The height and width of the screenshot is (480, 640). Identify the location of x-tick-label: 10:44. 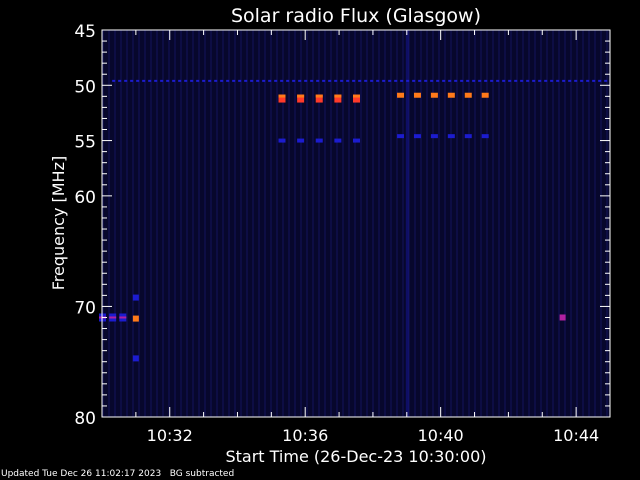
(576, 435).